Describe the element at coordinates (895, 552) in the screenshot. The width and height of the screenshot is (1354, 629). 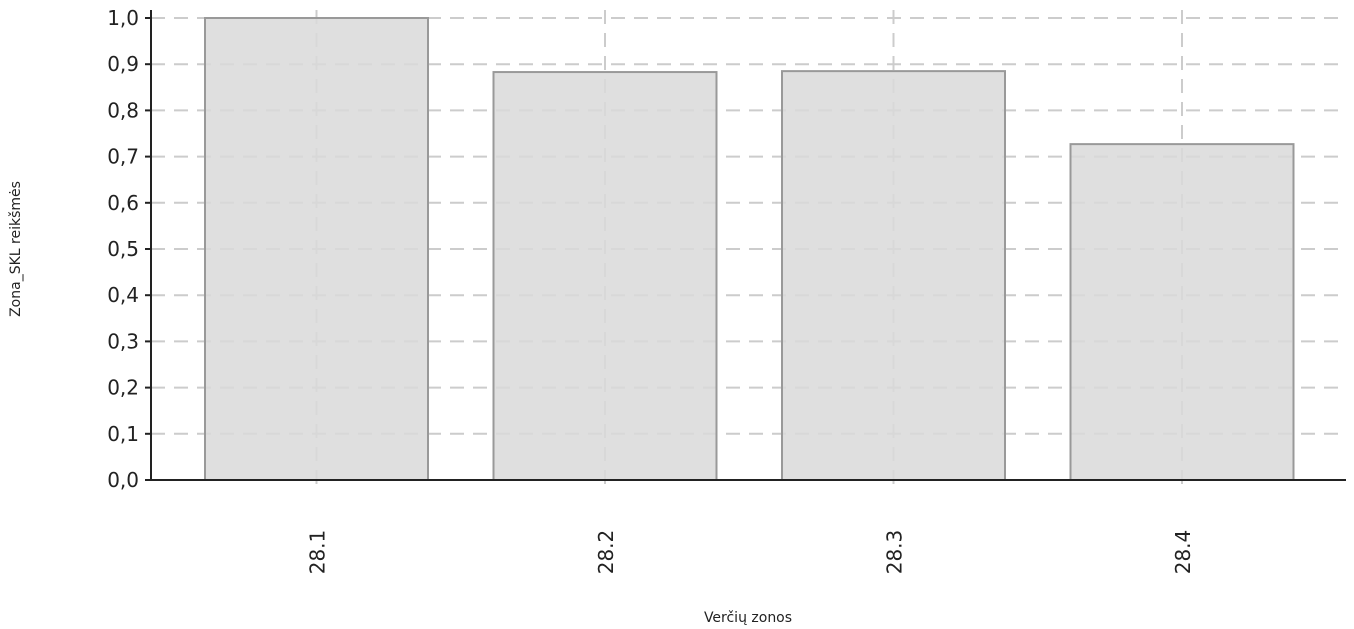
I see `x-tick-label: 28.3` at that location.